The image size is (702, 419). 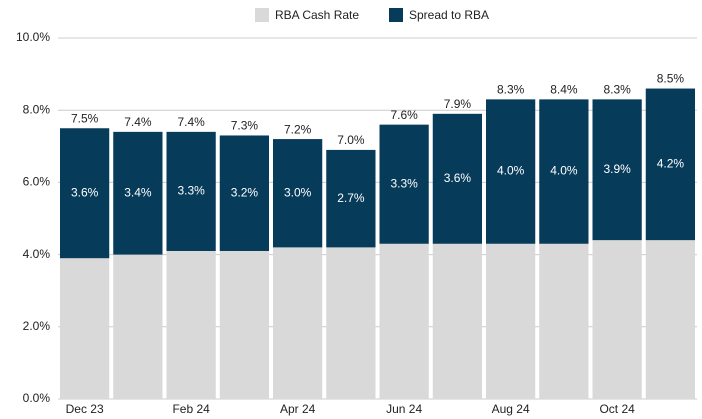 I want to click on y-tick-label: 8.0%, so click(x=37, y=109).